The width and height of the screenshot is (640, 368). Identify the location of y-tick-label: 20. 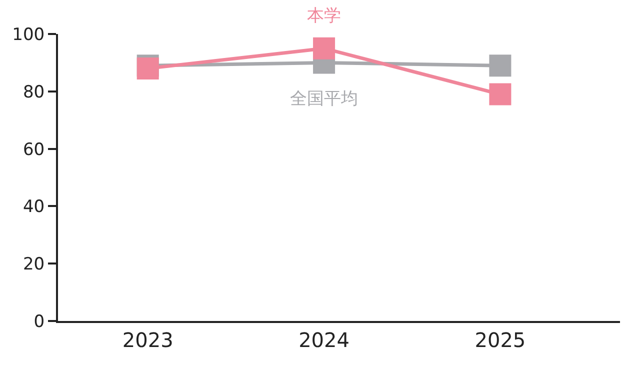
(33, 264).